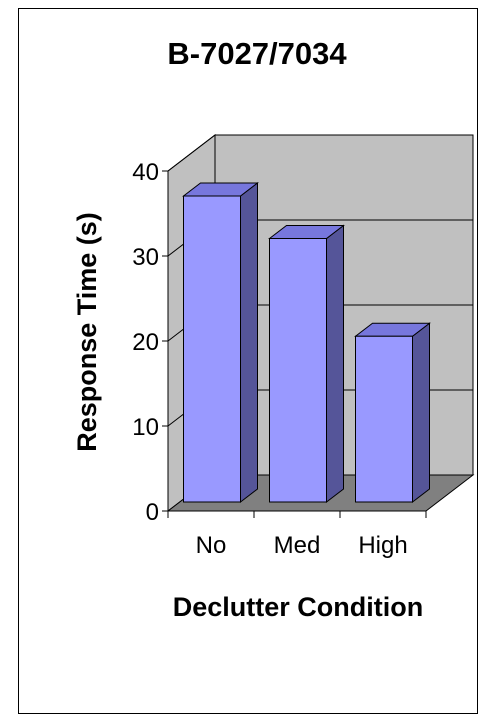 Image resolution: width=485 pixels, height=718 pixels. I want to click on x-tick-label: Med, so click(297, 545).